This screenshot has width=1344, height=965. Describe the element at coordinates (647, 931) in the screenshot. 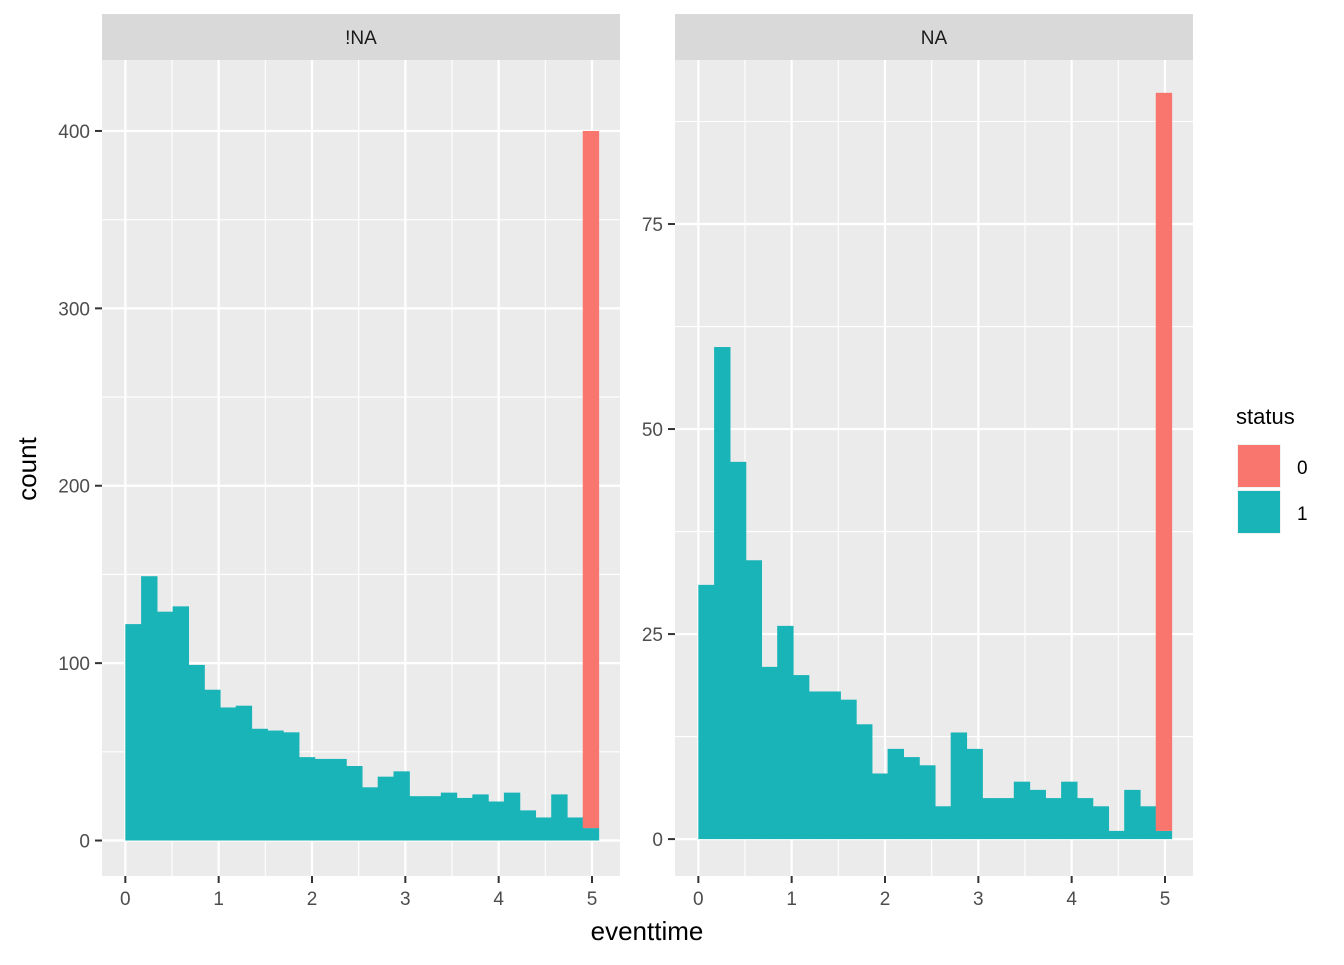

I see `x-axis-title: eventtime` at that location.